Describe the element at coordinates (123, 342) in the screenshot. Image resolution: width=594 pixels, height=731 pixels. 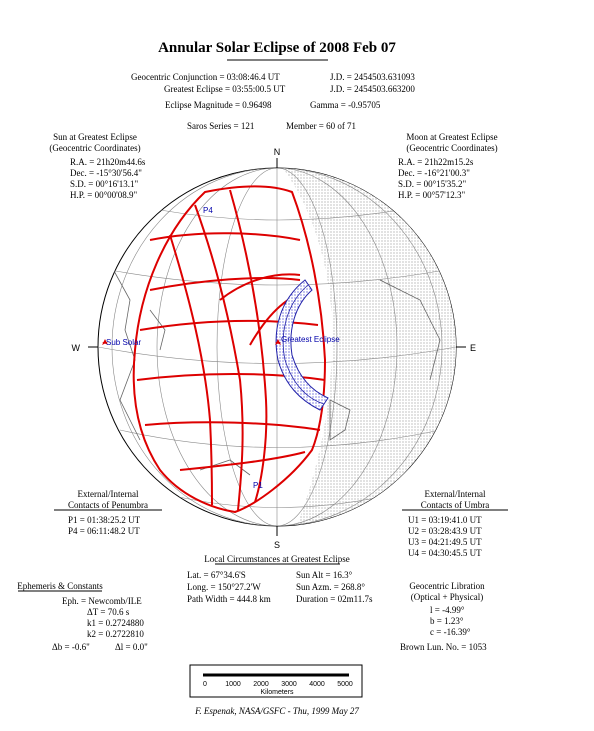
I see `map-label: Sub Solar` at that location.